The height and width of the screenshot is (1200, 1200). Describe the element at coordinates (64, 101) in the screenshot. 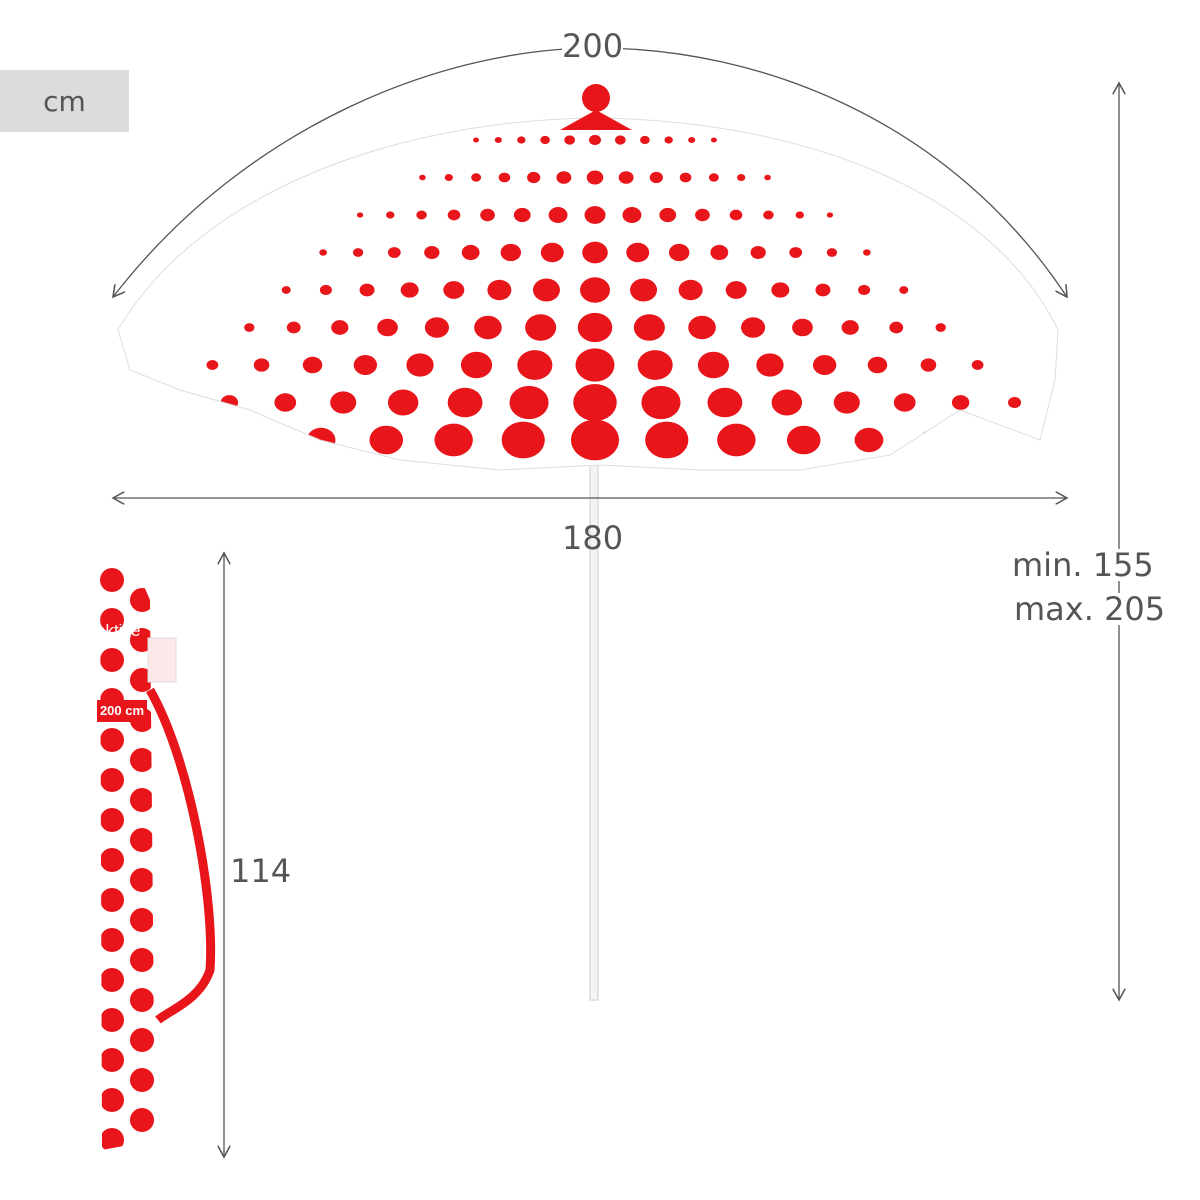

I see `unit-label: cm` at that location.